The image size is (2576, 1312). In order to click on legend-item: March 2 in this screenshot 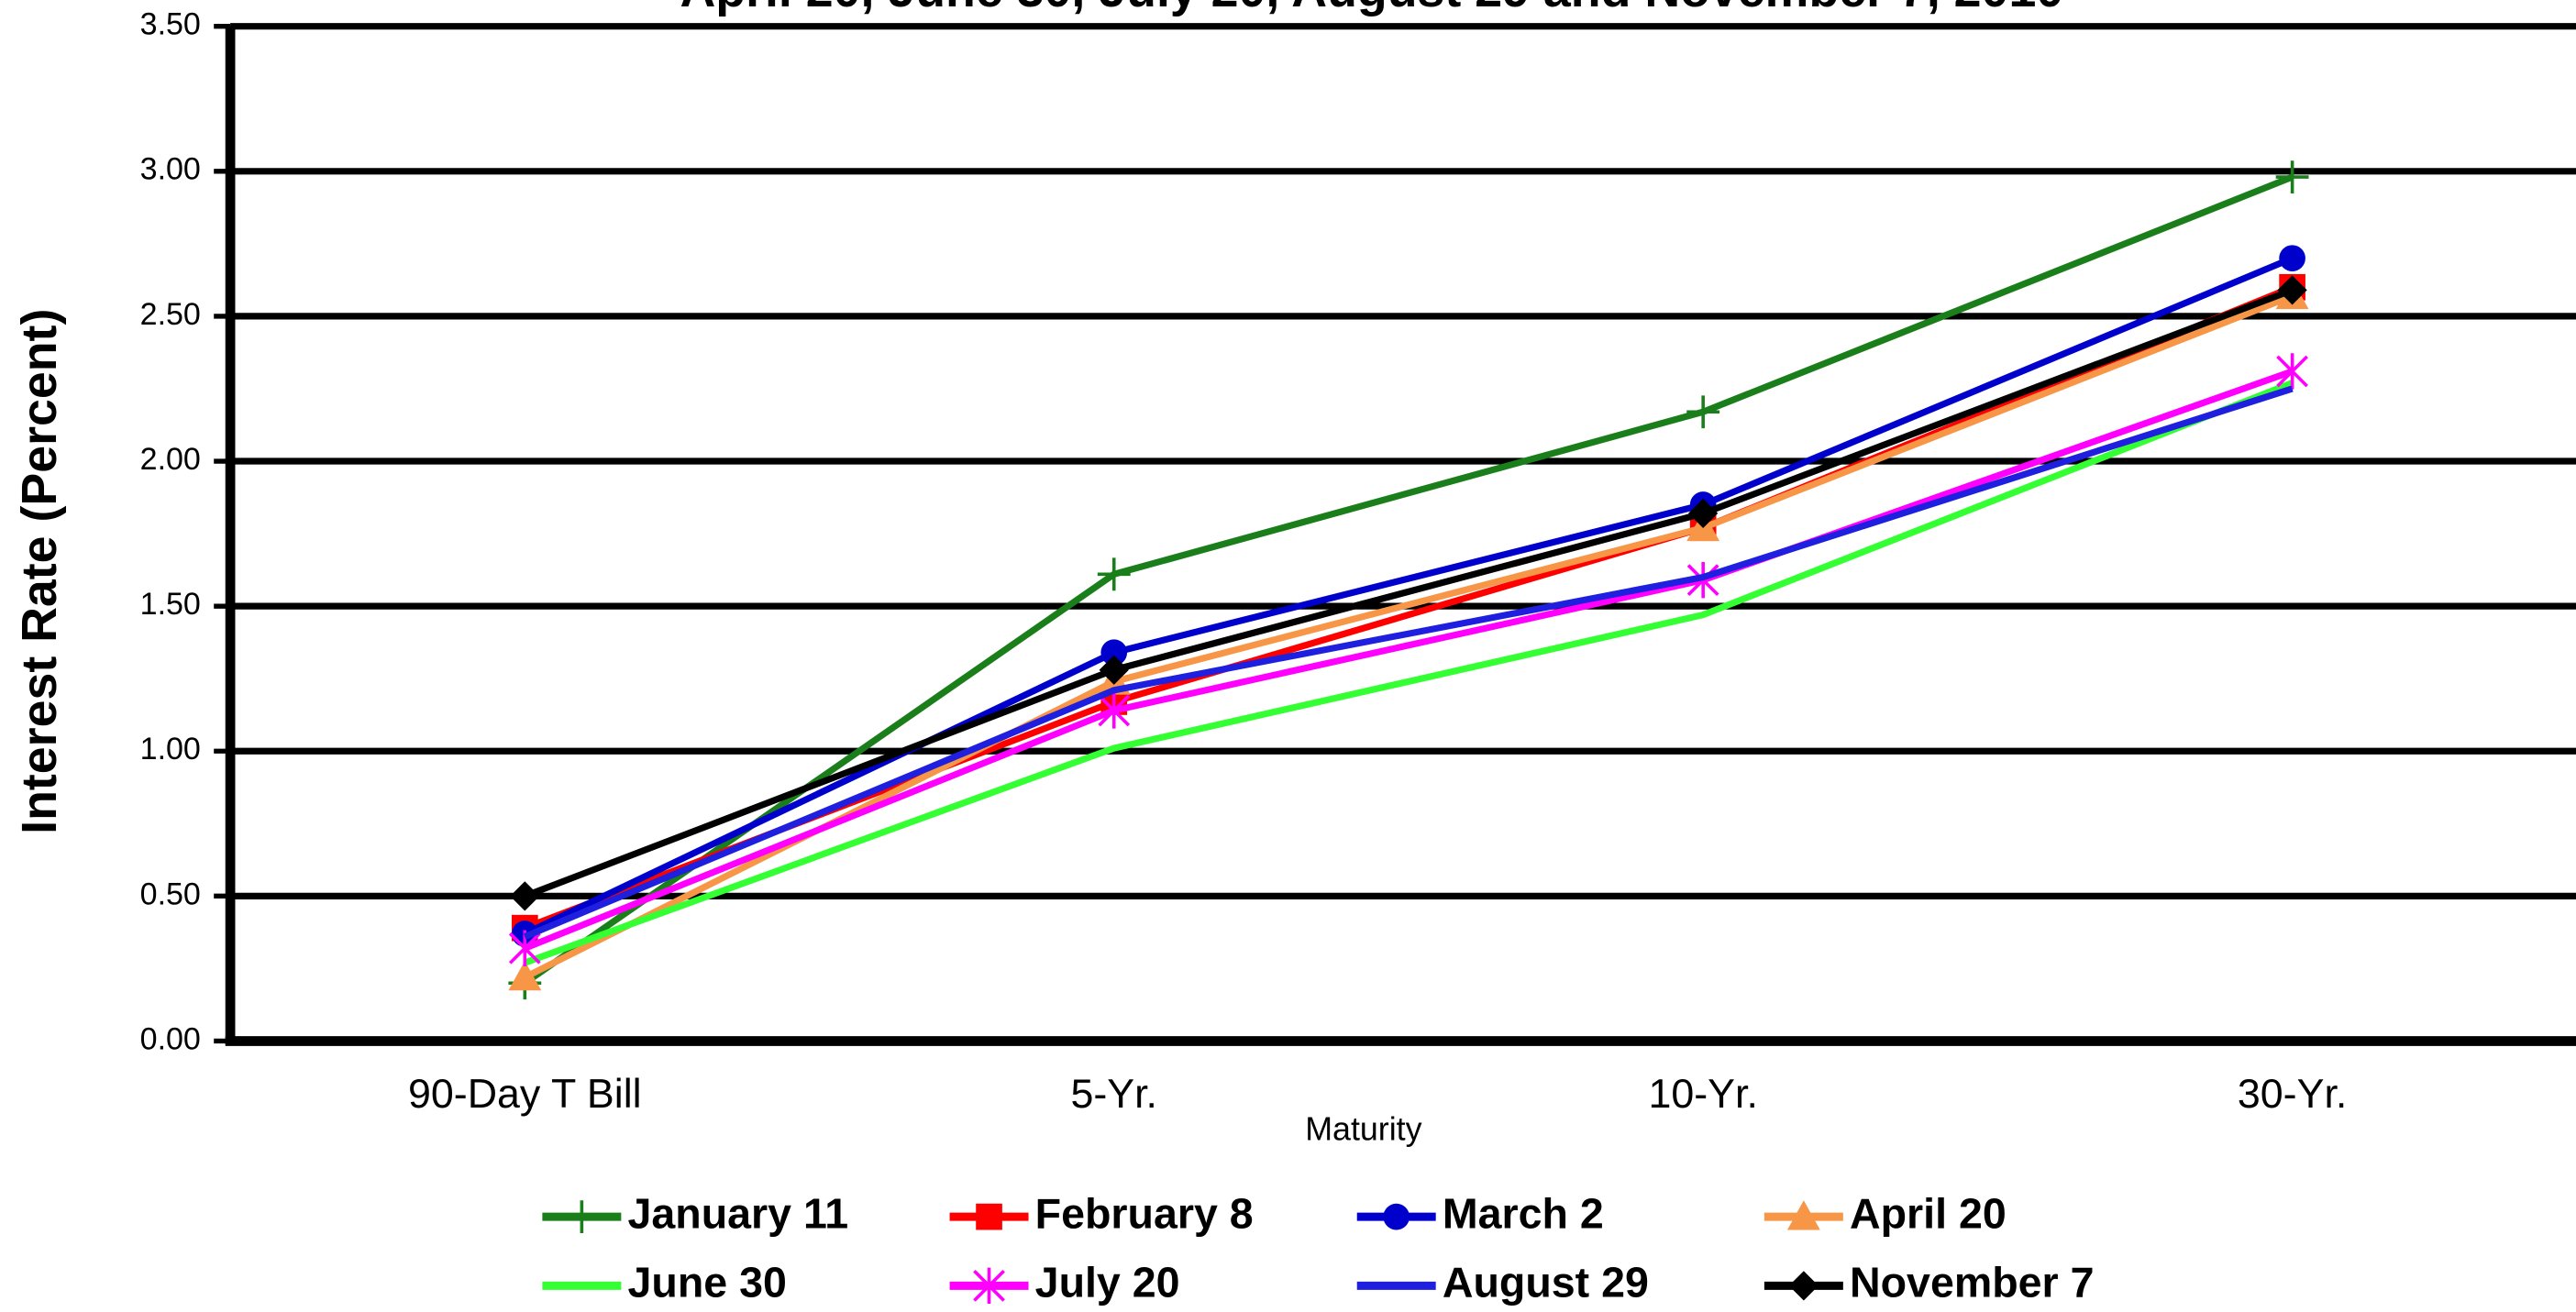, I will do `click(1480, 1213)`.